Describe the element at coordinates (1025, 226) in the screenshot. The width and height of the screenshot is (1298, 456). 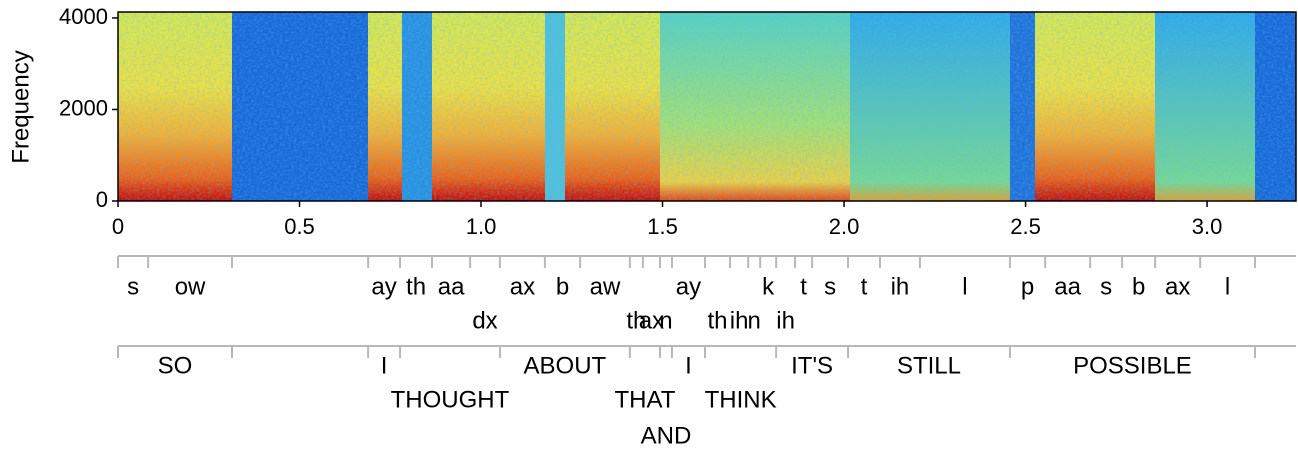
I see `x-tick-label: 2.5` at that location.